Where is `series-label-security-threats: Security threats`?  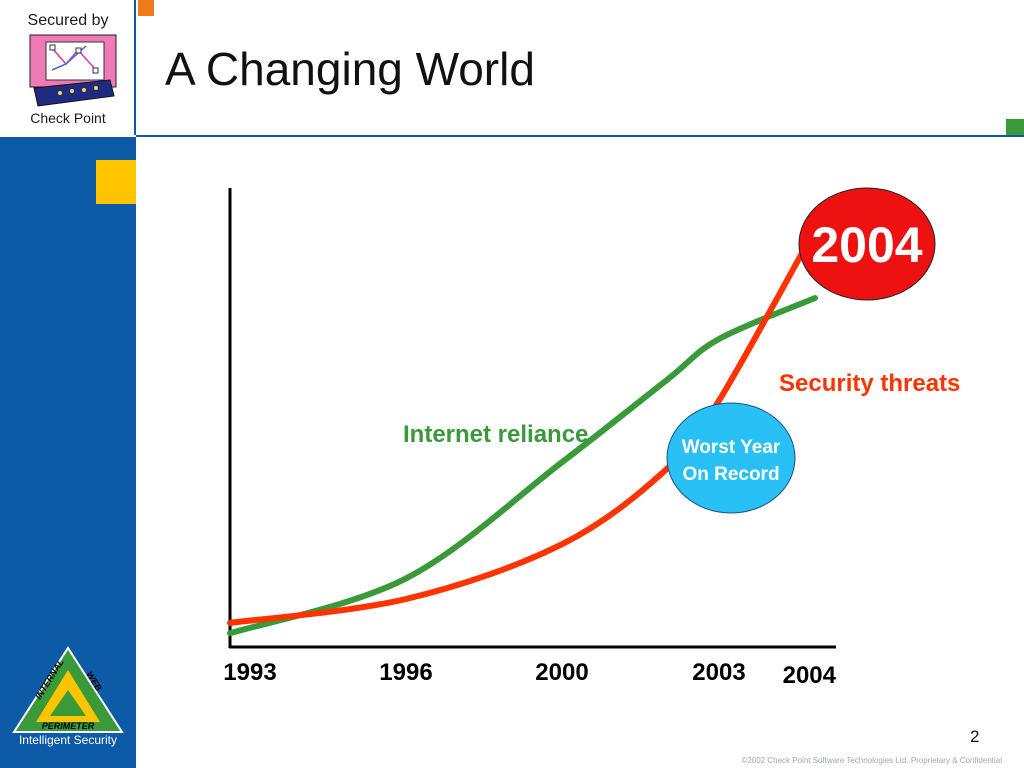
series-label-security-threats: Security threats is located at coordinates (869, 383).